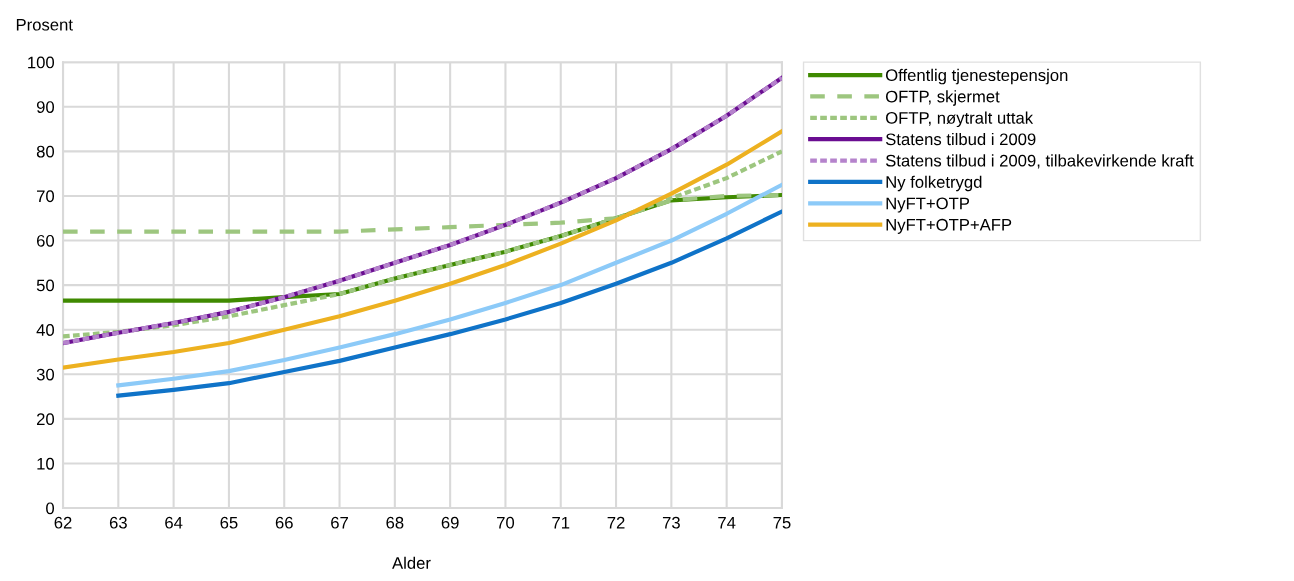 The image size is (1294, 581). Describe the element at coordinates (928, 205) in the screenshot. I see `legend-label: NyFT+OTP` at that location.